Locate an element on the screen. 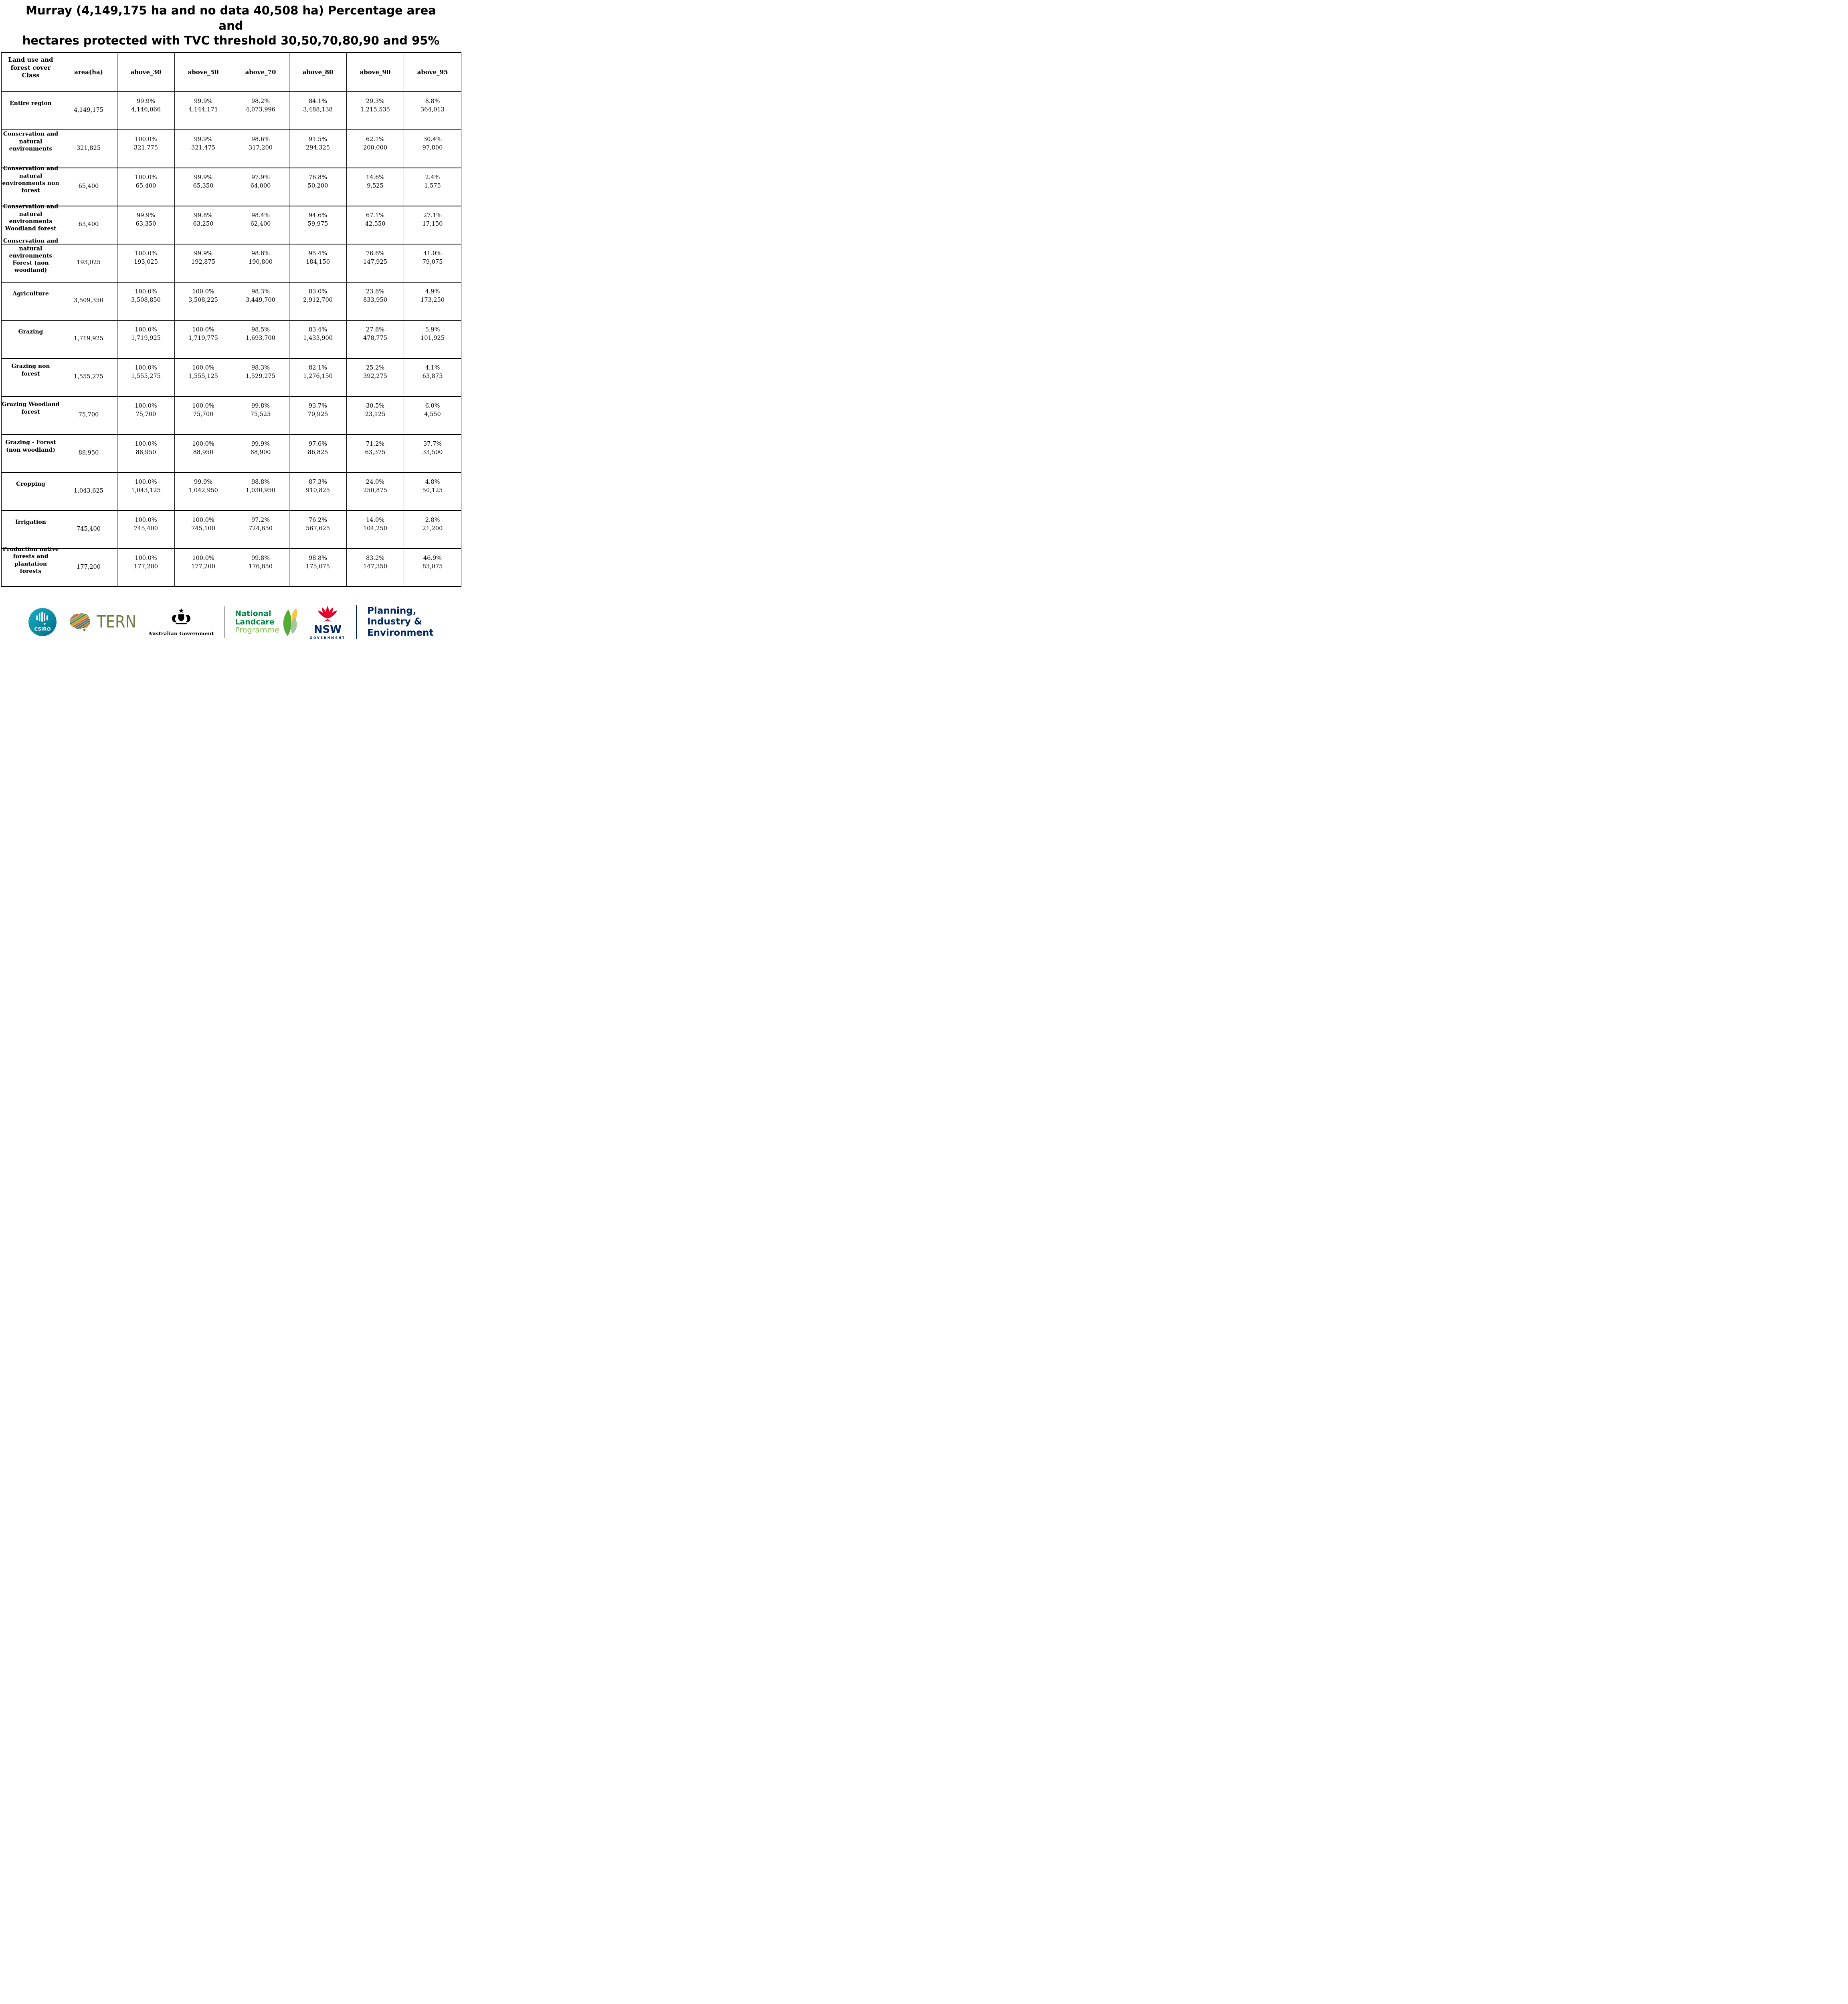  hectares-value: 75,700 is located at coordinates (145, 414).